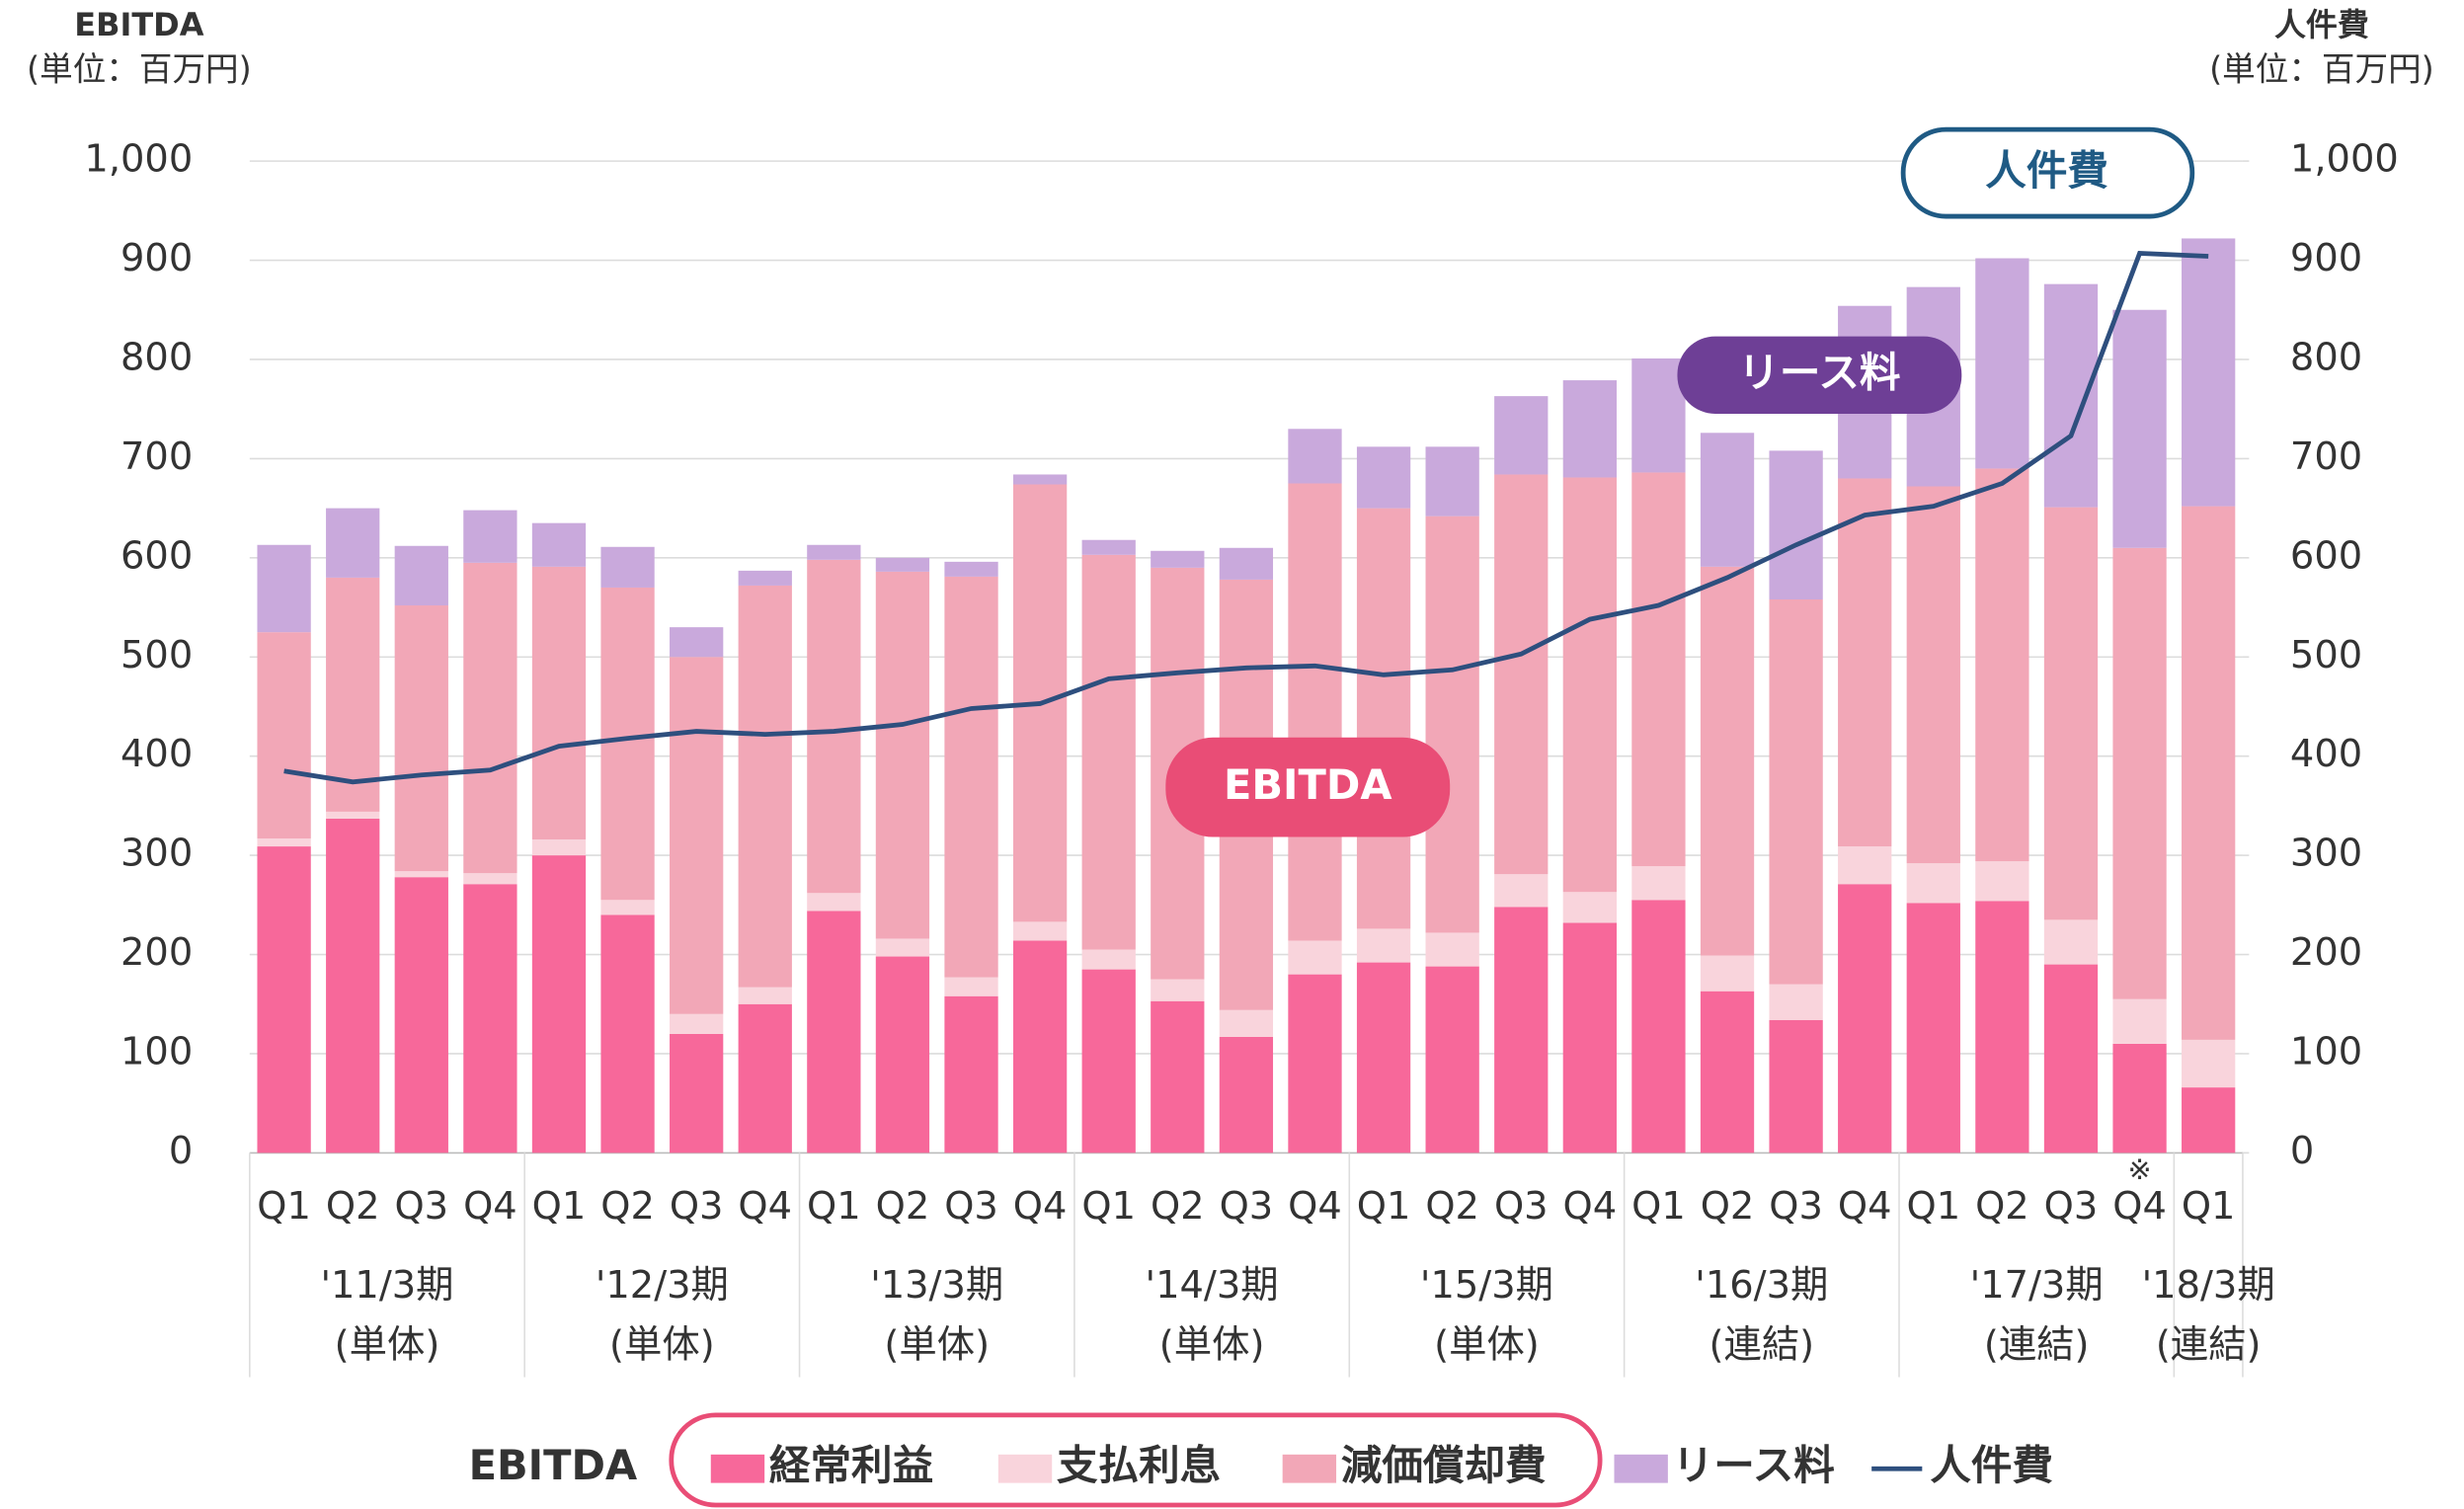 The width and height of the screenshot is (2464, 1509). I want to click on y-unit: (単位：百万円), so click(139, 68).